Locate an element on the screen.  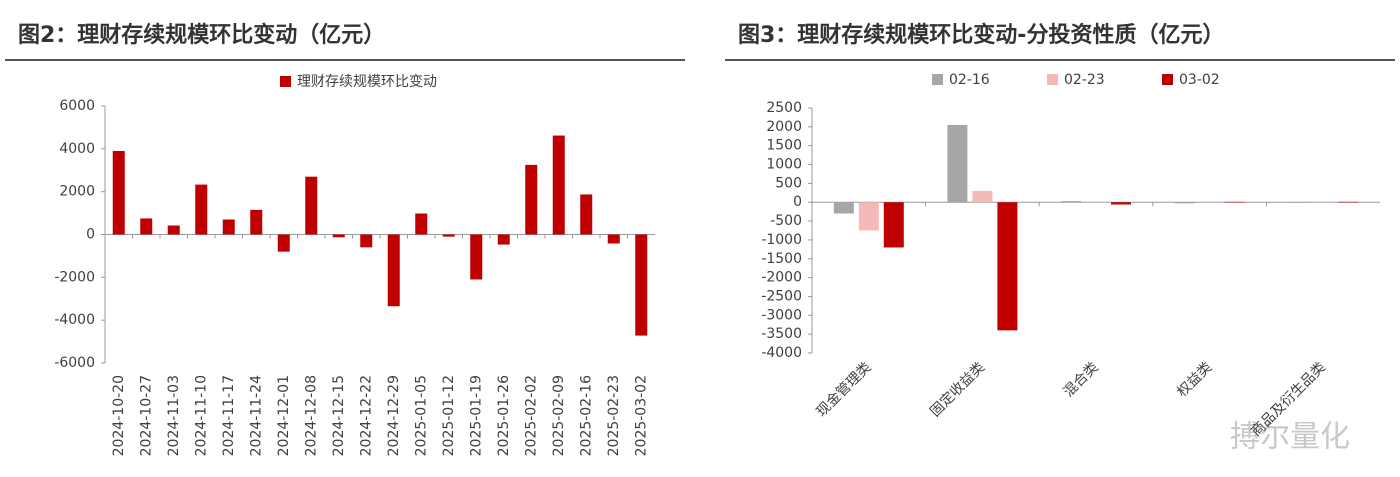
y-tick-label: -1500 is located at coordinates (781, 259).